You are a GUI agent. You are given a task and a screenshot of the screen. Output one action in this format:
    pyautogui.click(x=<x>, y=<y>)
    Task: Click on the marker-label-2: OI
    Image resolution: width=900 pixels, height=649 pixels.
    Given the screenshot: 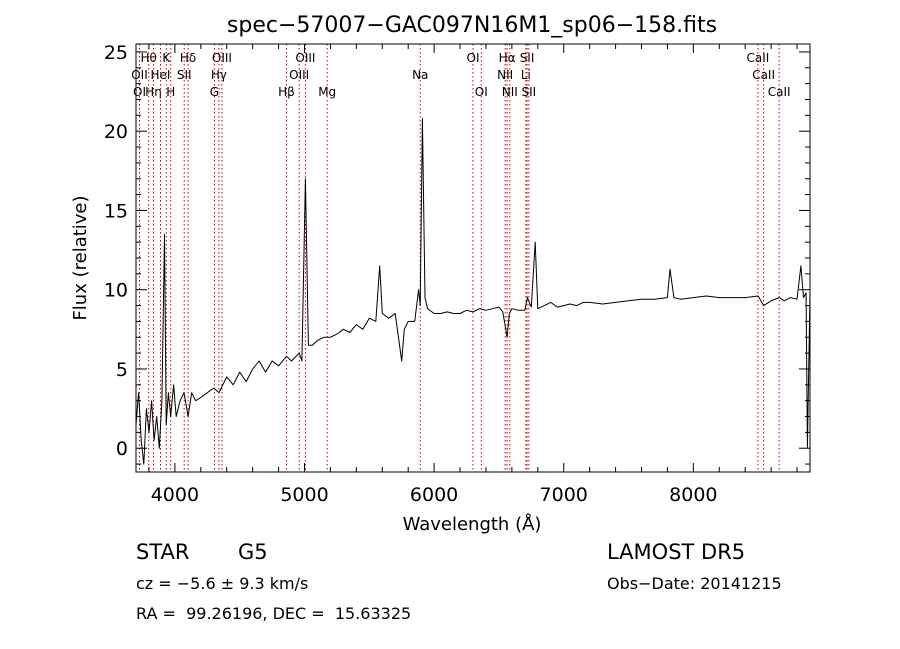 What is the action you would take?
    pyautogui.click(x=139, y=92)
    